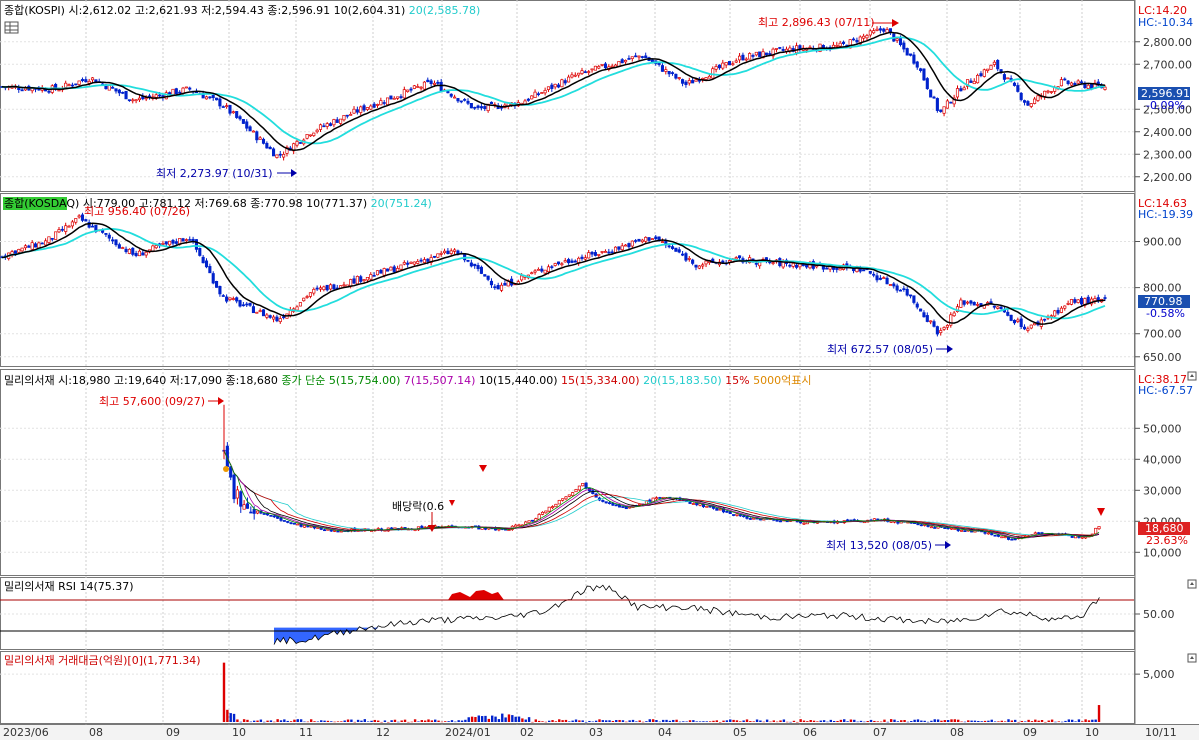  I want to click on axis-tick-label: 800.00, so click(1162, 288).